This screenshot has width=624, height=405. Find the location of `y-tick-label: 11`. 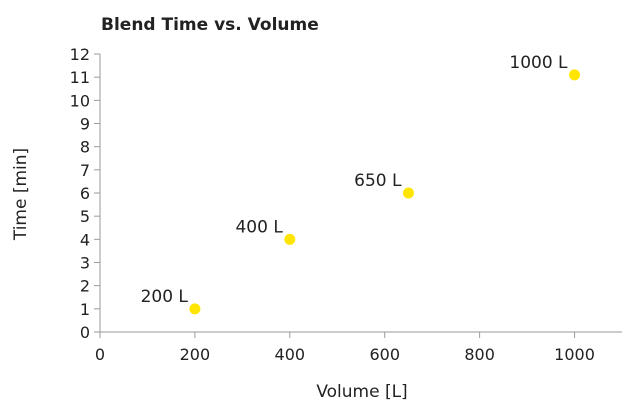

y-tick-label: 11 is located at coordinates (80, 77).